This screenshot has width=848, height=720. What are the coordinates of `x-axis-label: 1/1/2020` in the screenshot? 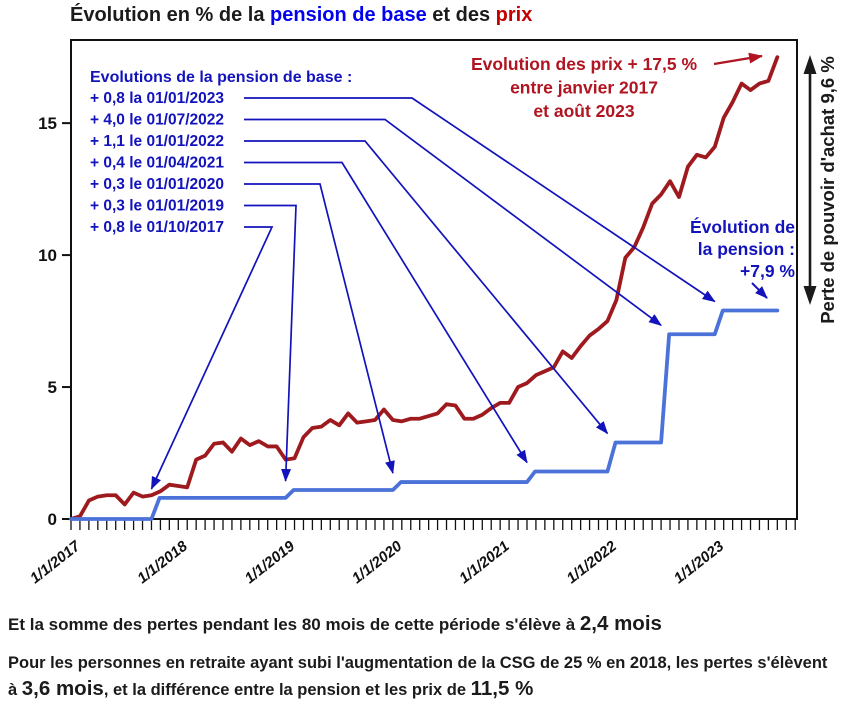 It's located at (377, 562).